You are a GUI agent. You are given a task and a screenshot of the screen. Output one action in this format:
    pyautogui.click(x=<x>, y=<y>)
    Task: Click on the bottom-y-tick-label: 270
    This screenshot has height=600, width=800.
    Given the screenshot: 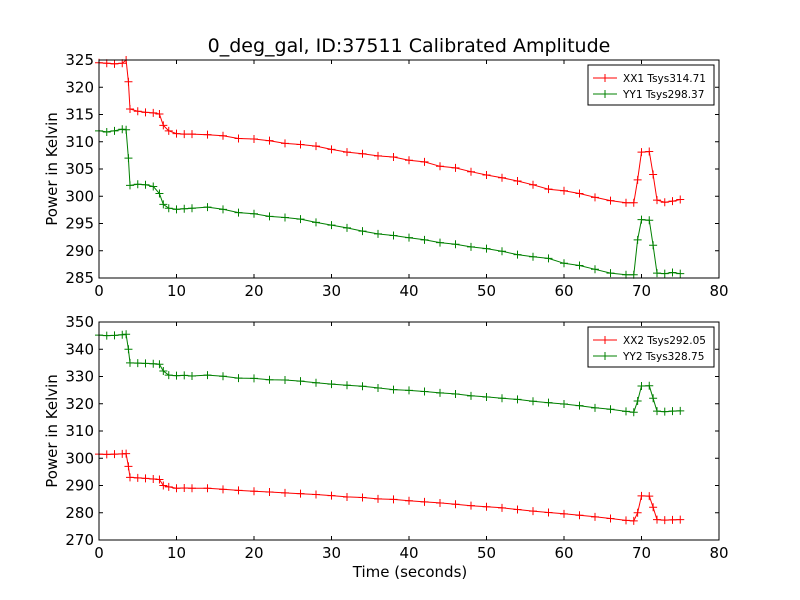 What is the action you would take?
    pyautogui.click(x=79, y=540)
    